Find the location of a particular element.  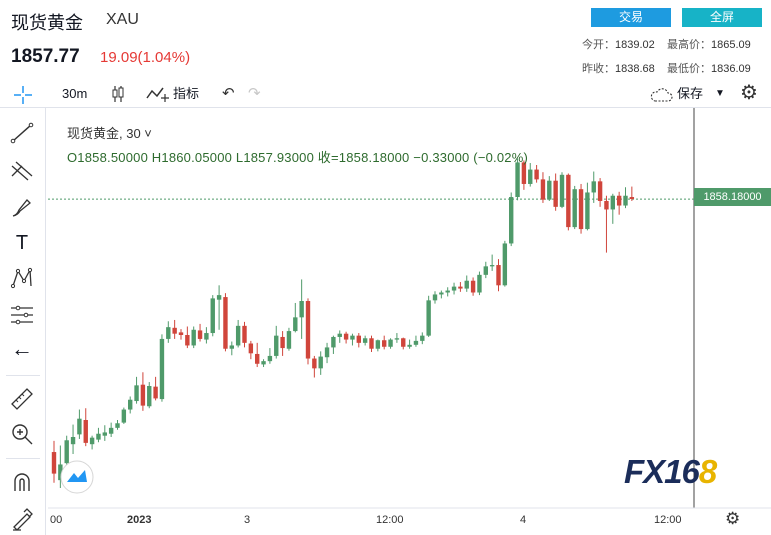

instrument-symbol: XAU is located at coordinates (122, 19).